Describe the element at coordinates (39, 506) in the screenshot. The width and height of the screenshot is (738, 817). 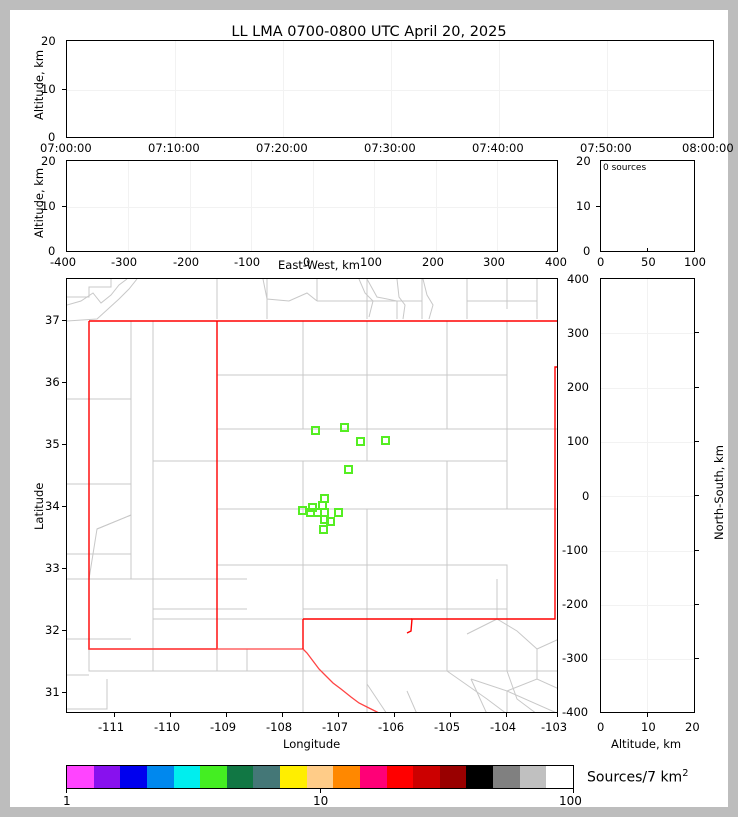
I see `ylabel-map: Latitude` at that location.